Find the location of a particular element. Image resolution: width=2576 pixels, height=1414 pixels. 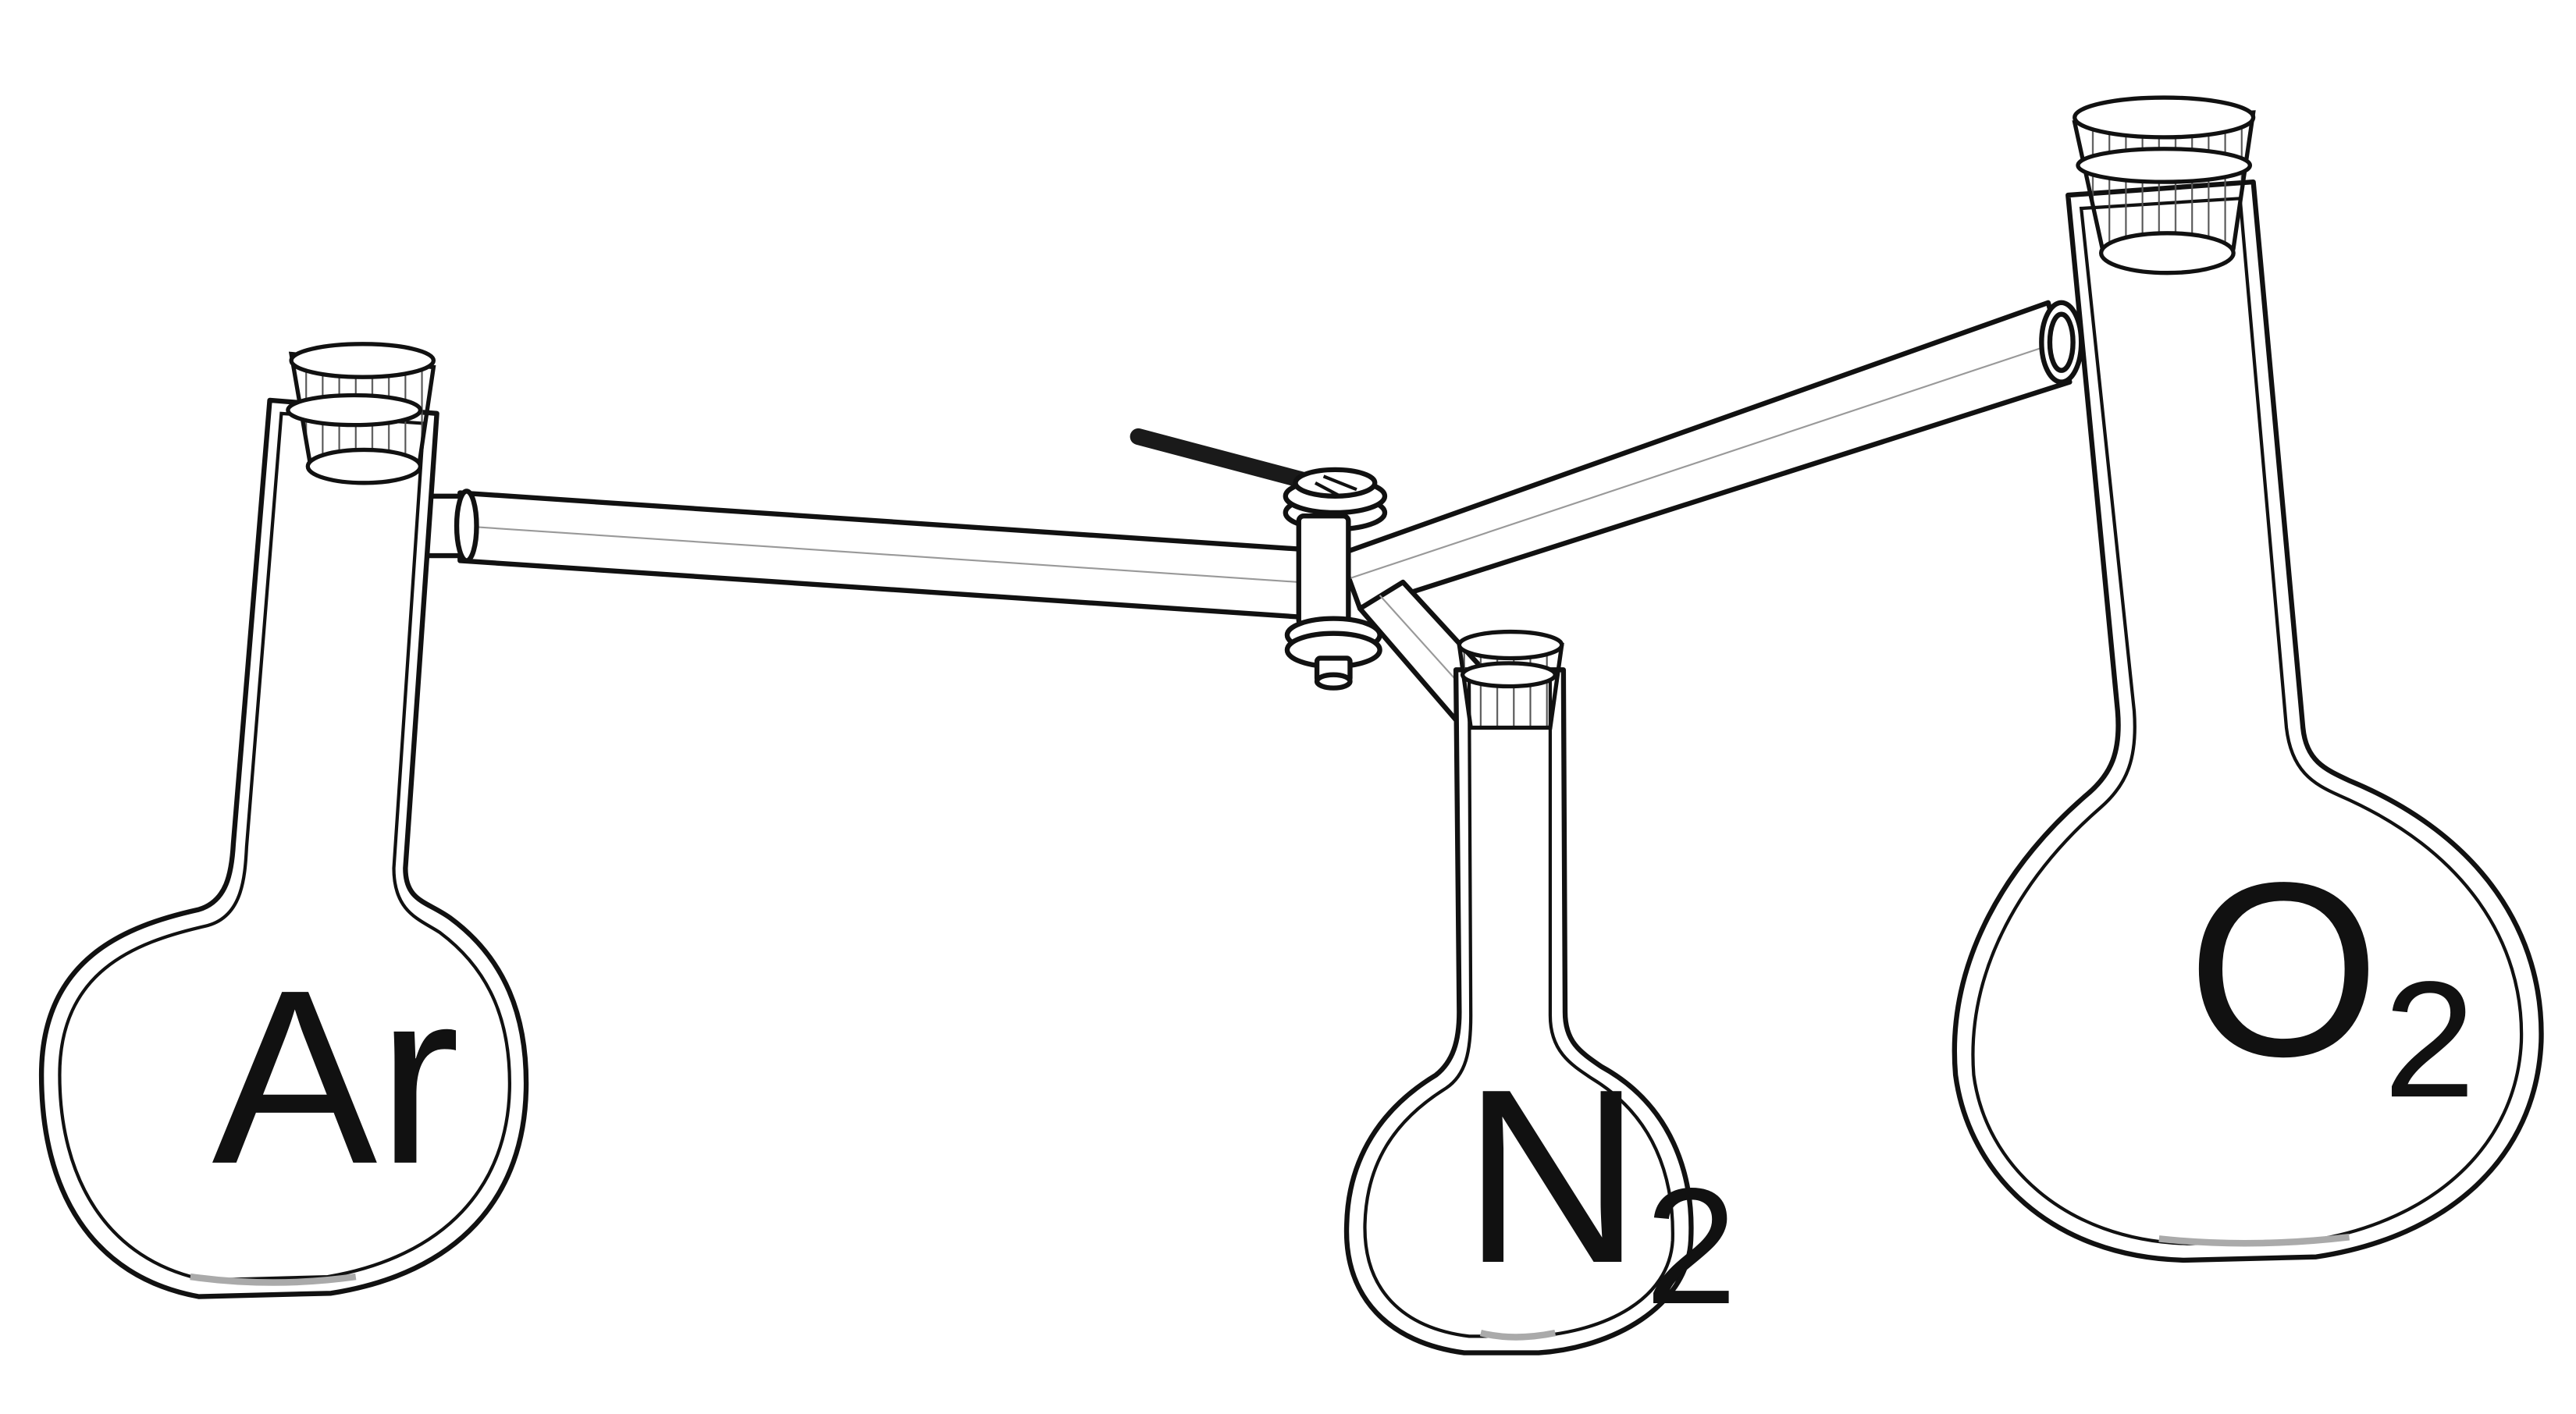

flask-label-o2: O2 is located at coordinates (2331, 981).